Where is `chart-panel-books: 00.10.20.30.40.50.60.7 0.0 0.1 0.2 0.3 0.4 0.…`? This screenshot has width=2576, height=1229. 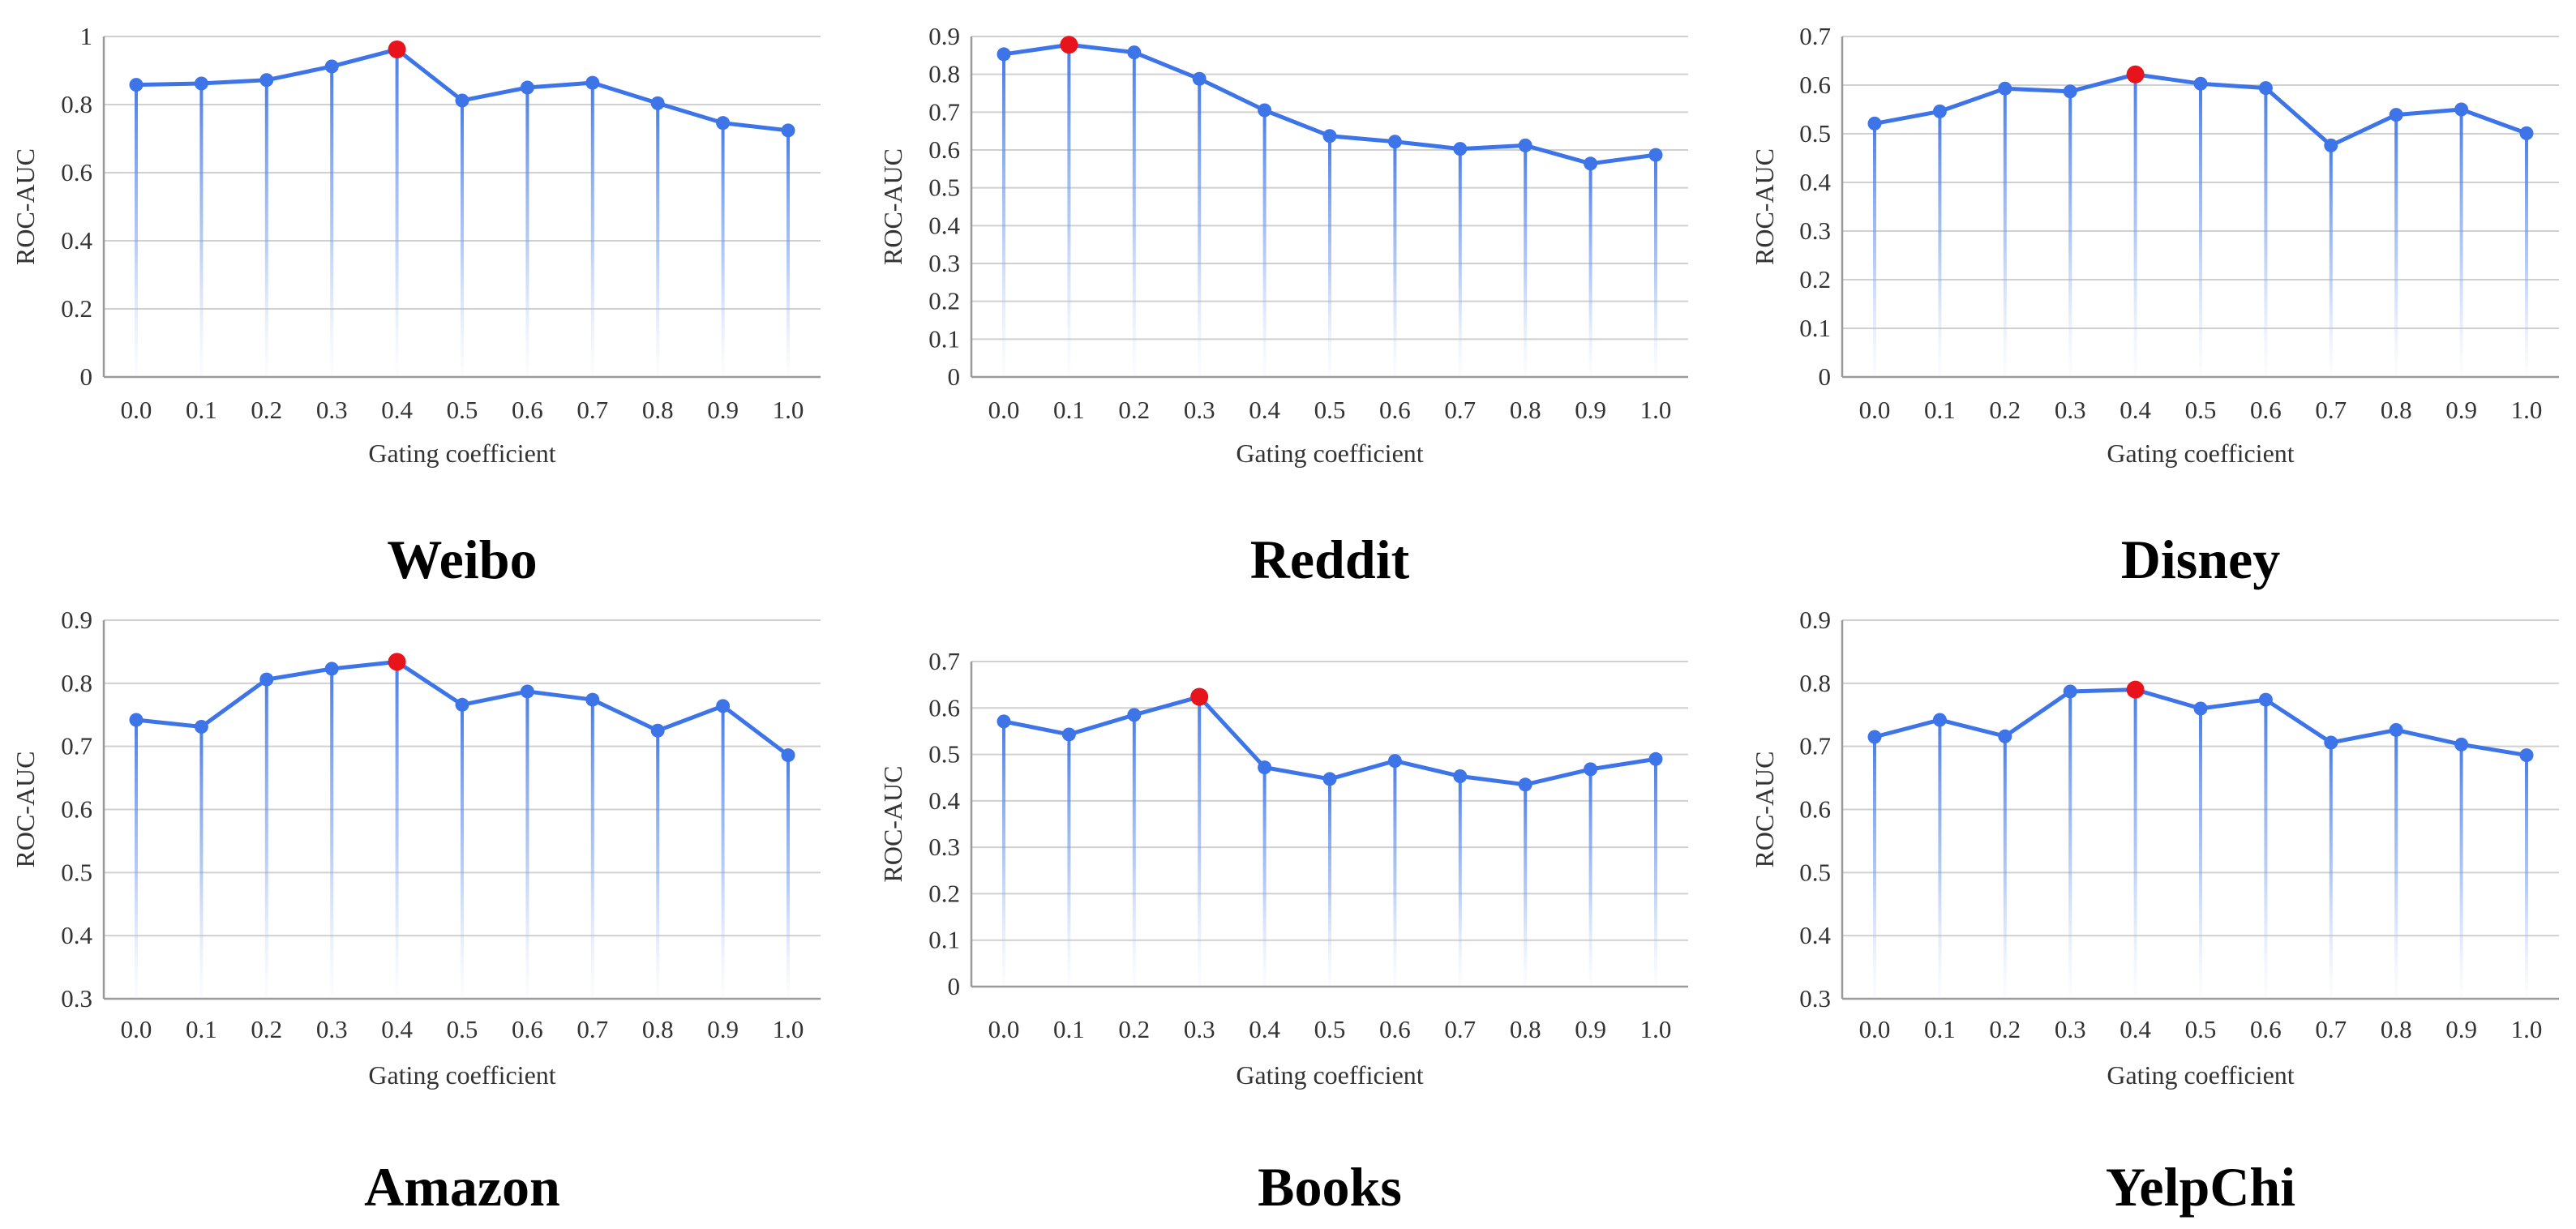 chart-panel-books: 00.10.20.30.40.50.60.7 0.0 0.1 0.2 0.3 0.4 0.… is located at coordinates (1283, 932).